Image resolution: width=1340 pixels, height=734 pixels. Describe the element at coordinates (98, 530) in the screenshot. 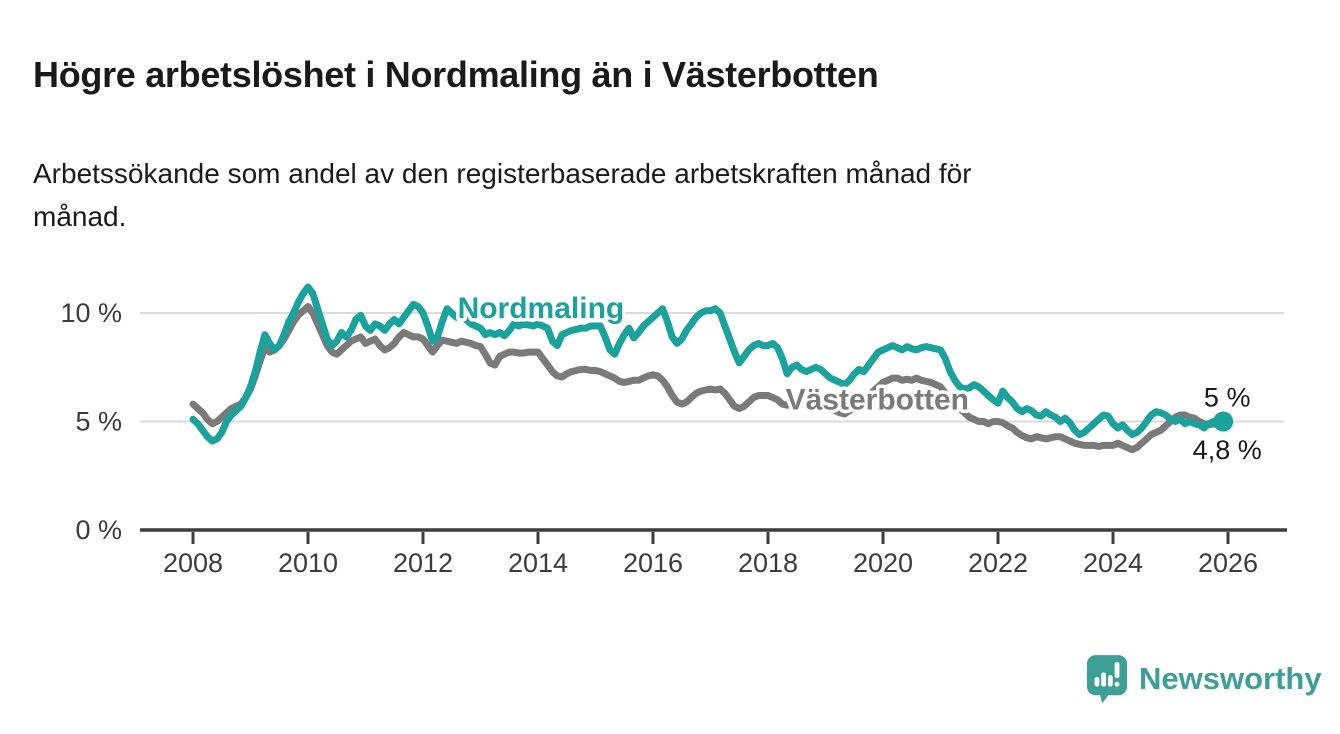

I see `y-tick-label-0-percent: 0 %` at that location.